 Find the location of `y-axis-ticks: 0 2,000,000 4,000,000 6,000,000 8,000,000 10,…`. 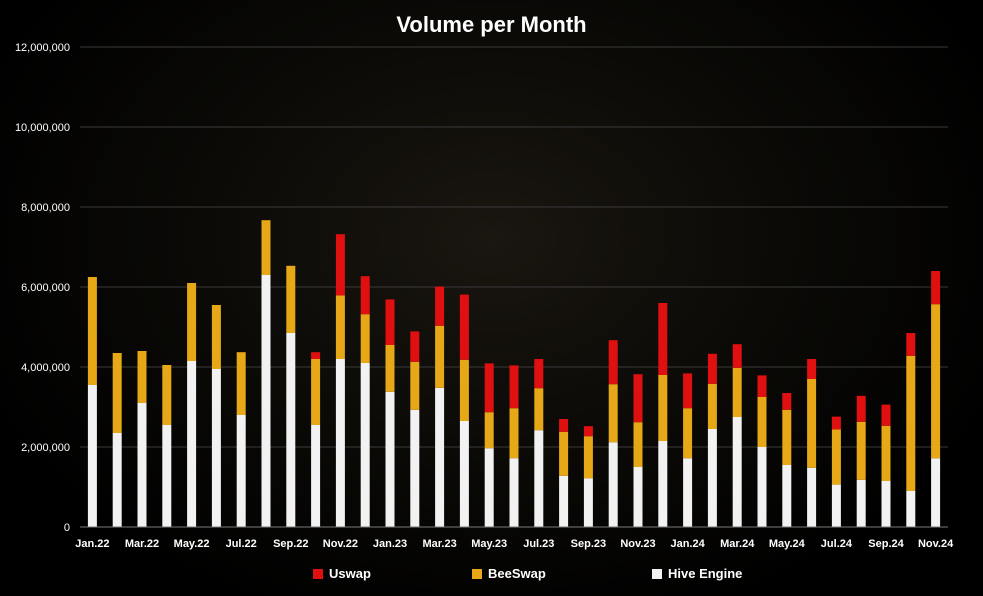

y-axis-ticks: 0 2,000,000 4,000,000 6,000,000 8,000,000 10,… is located at coordinates (42, 288).